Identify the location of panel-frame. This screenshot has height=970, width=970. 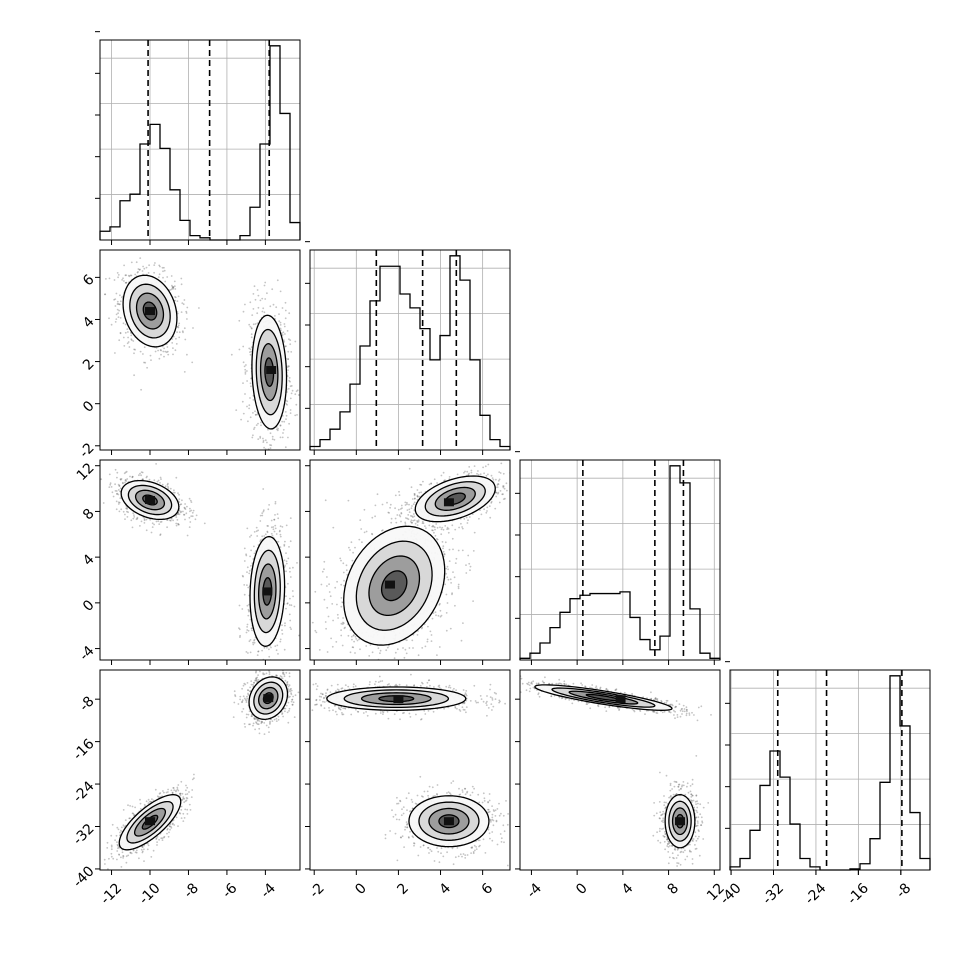
(410, 350).